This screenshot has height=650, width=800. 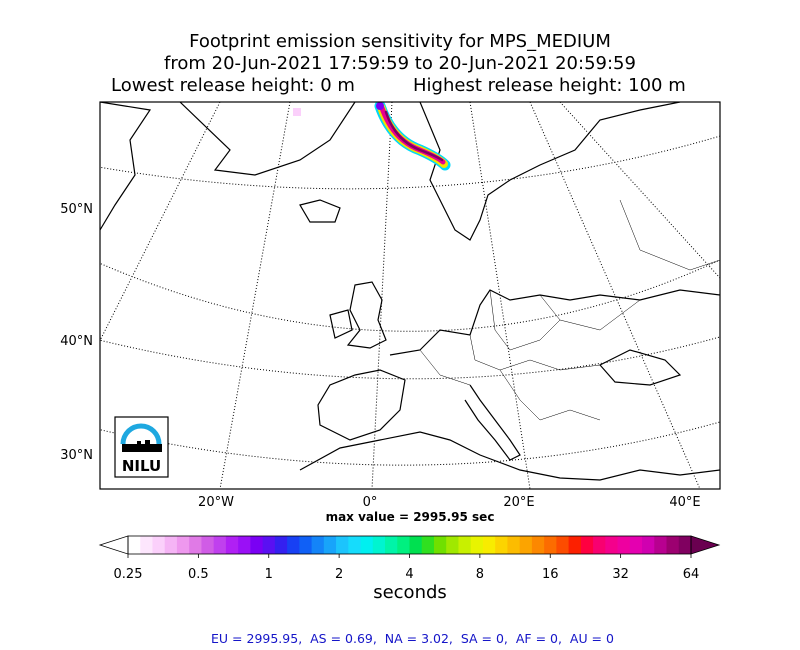 I want to click on colorbar-min-arrow, so click(x=113, y=545).